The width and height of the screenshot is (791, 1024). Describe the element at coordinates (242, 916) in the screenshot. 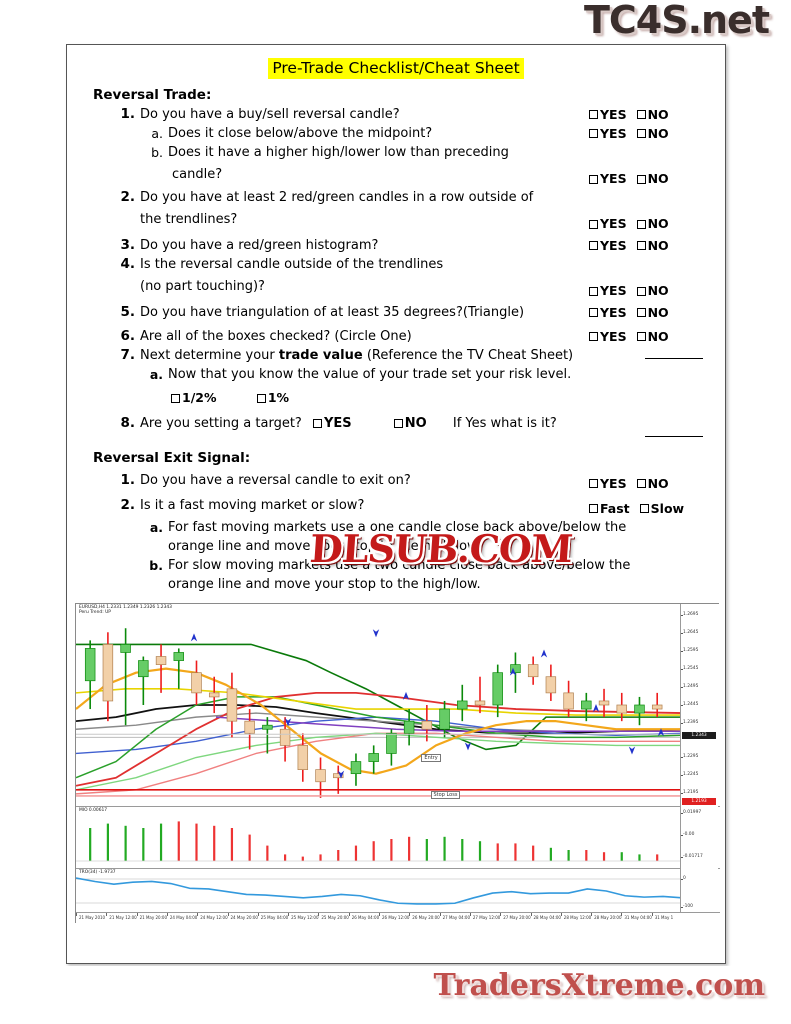

I see `time-axis-label: 24 May 20:00` at that location.